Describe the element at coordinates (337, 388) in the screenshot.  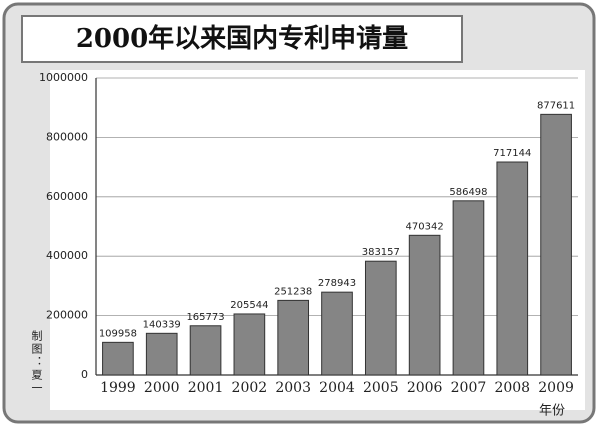
I see `x-tick-label: 2004` at that location.